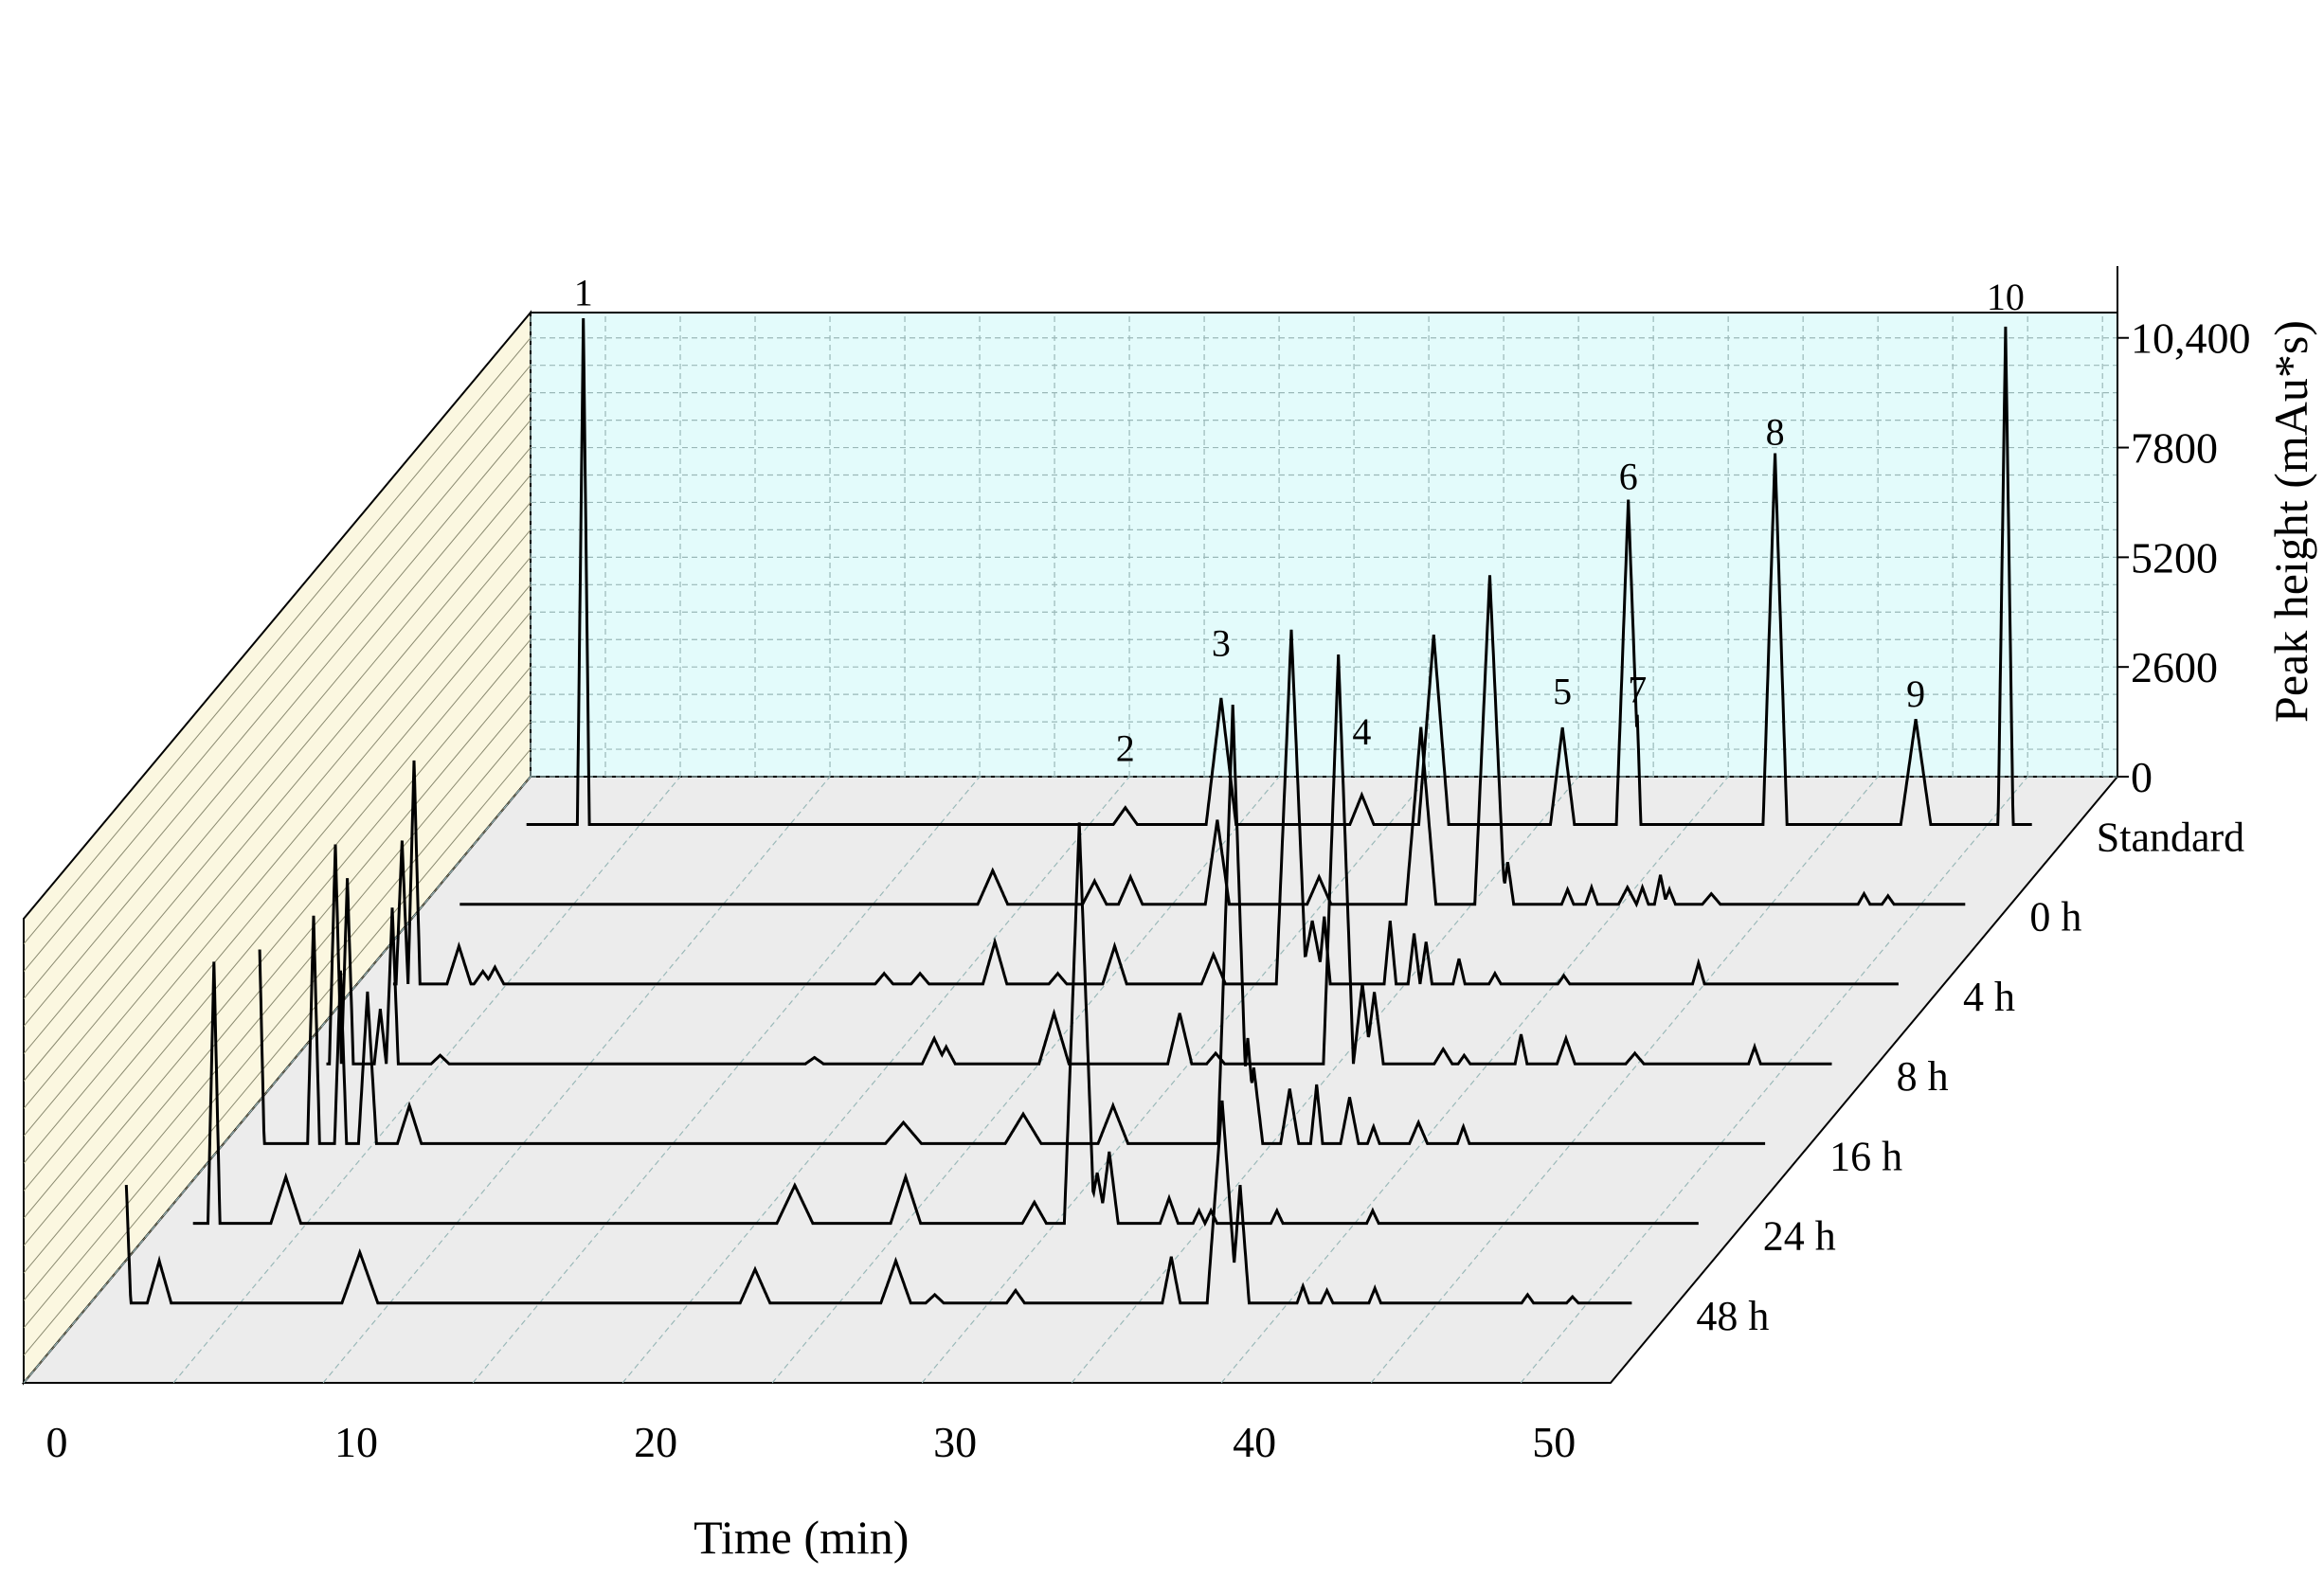 The width and height of the screenshot is (2324, 1577). What do you see at coordinates (356, 1442) in the screenshot?
I see `x-tick-label: 10` at bounding box center [356, 1442].